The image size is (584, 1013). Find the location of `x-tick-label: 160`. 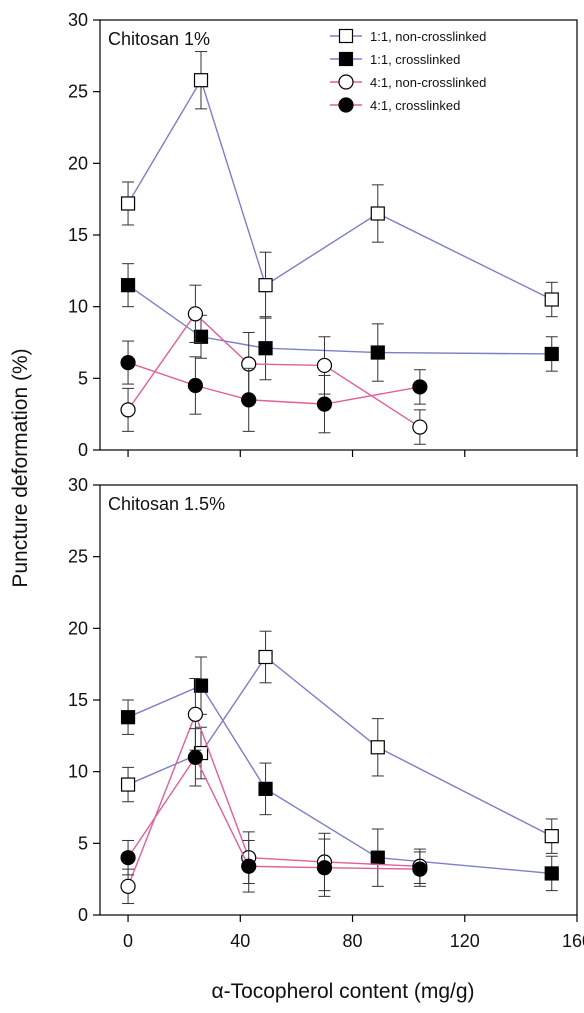

x-tick-label: 160 is located at coordinates (573, 941).